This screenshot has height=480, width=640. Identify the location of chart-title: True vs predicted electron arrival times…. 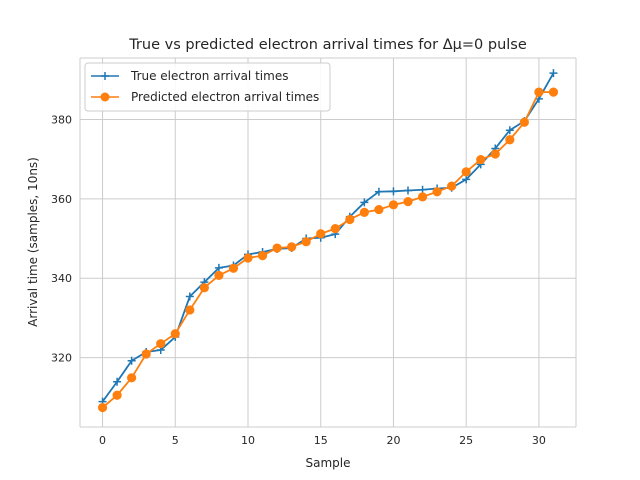
(327, 45).